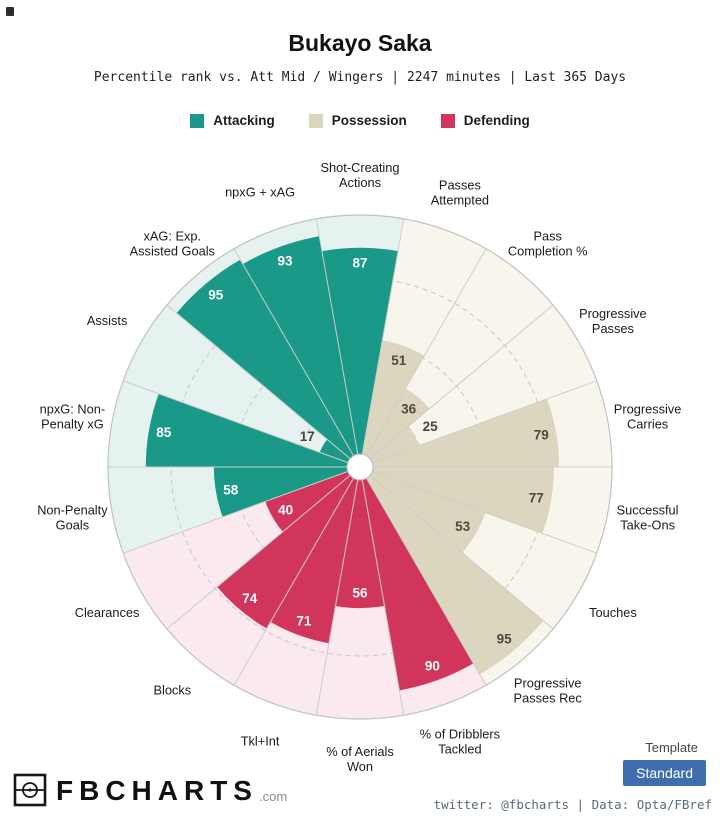 The height and width of the screenshot is (822, 720). What do you see at coordinates (164, 432) in the screenshot?
I see `value-label: 85` at bounding box center [164, 432].